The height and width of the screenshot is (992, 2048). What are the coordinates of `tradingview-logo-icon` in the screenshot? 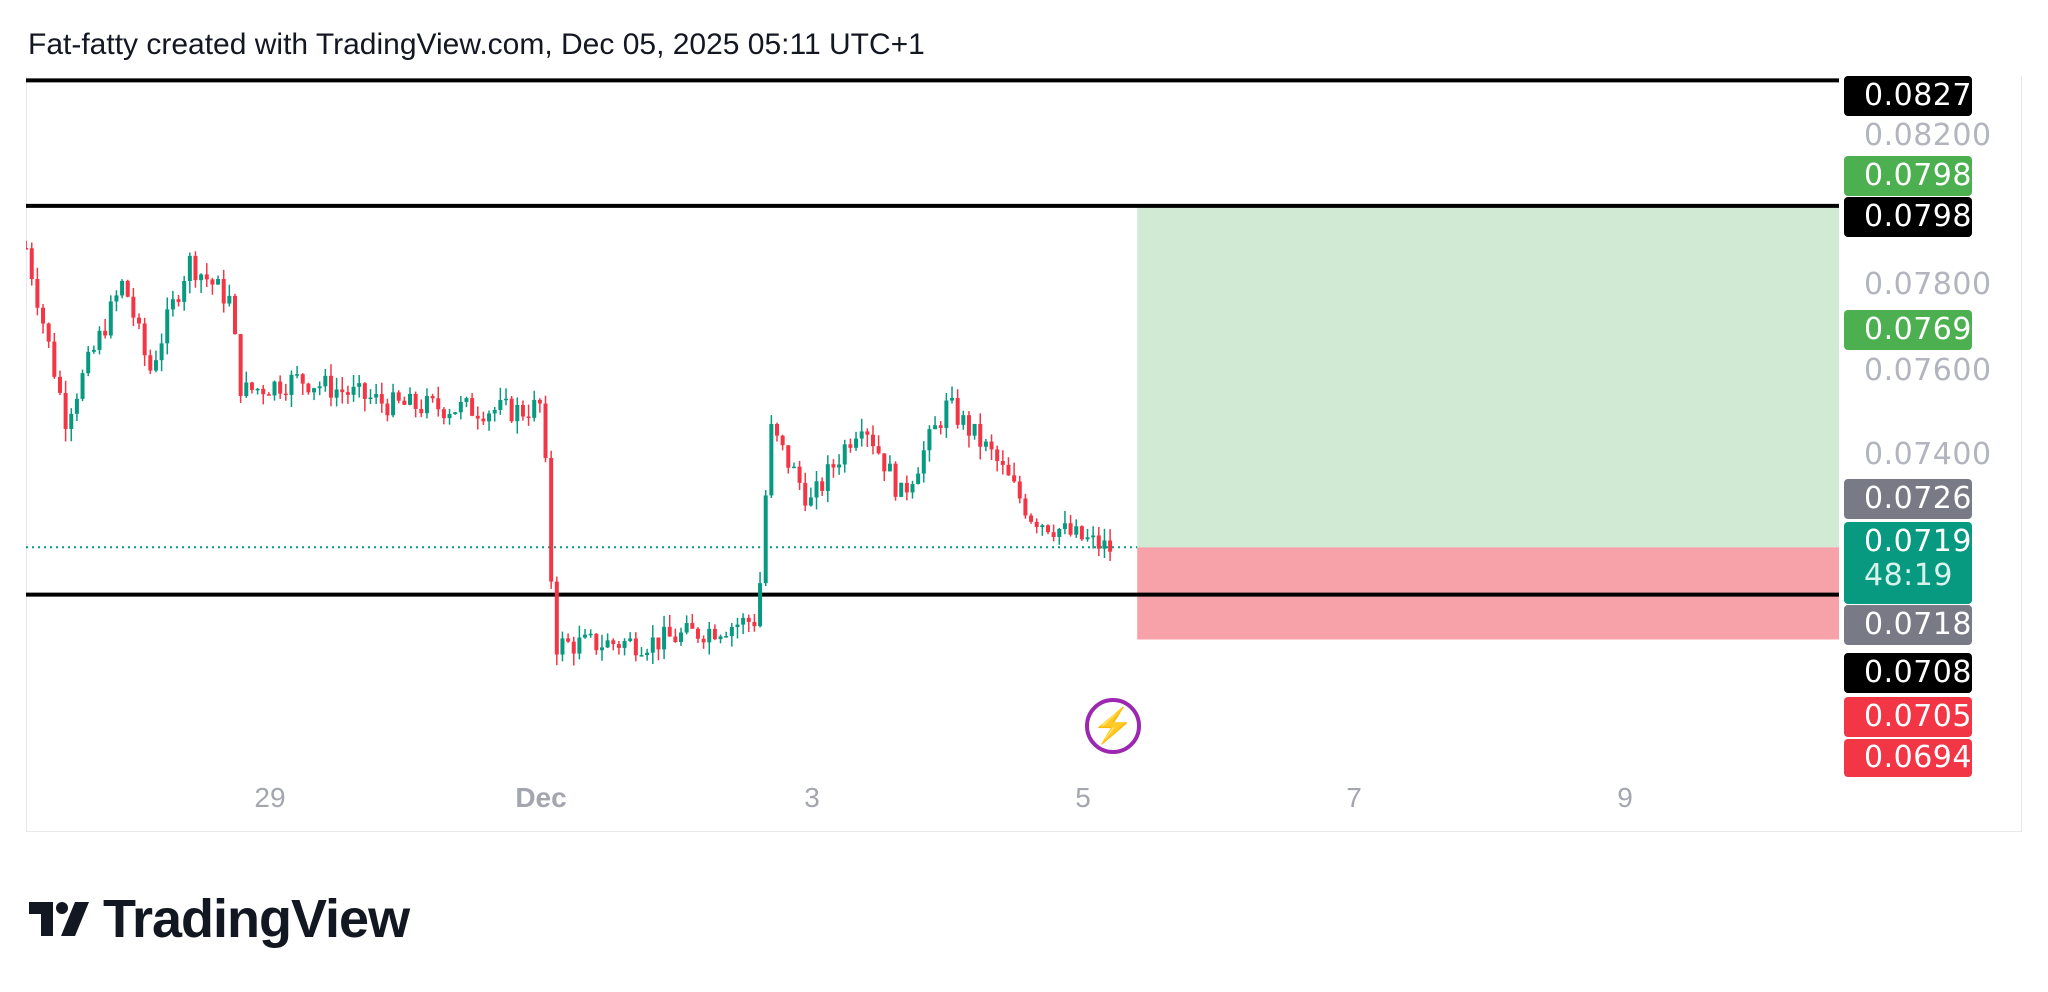 It's located at (59, 919).